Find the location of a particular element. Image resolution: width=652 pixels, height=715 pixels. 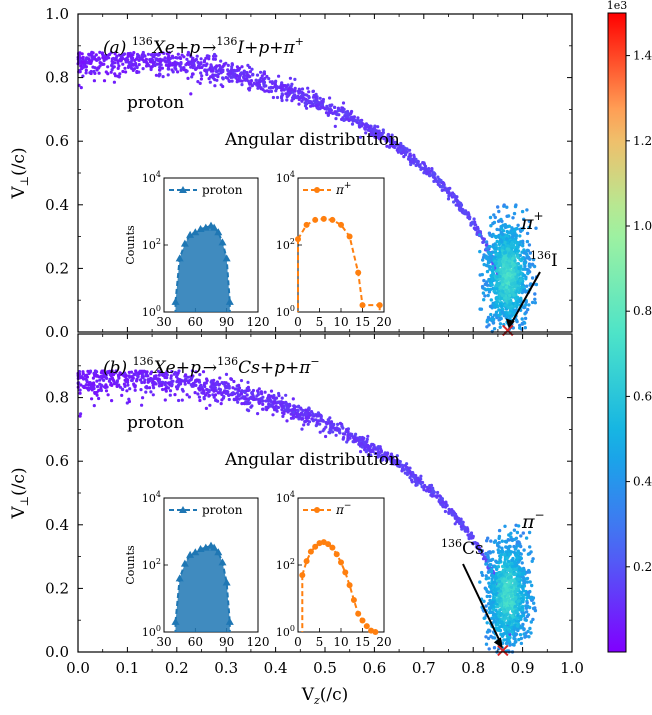

inset-x-tick-label: 5 is located at coordinates (320, 322).